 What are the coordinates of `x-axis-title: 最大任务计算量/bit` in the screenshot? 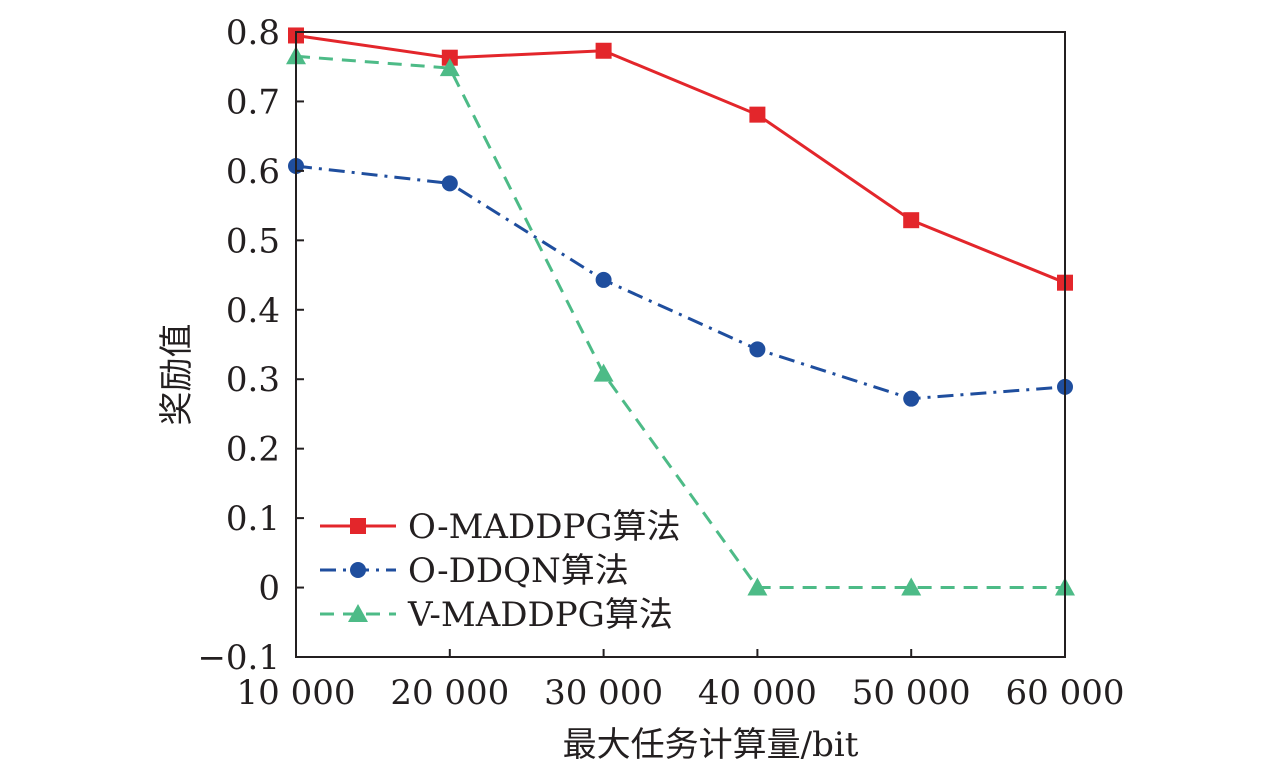 It's located at (711, 745).